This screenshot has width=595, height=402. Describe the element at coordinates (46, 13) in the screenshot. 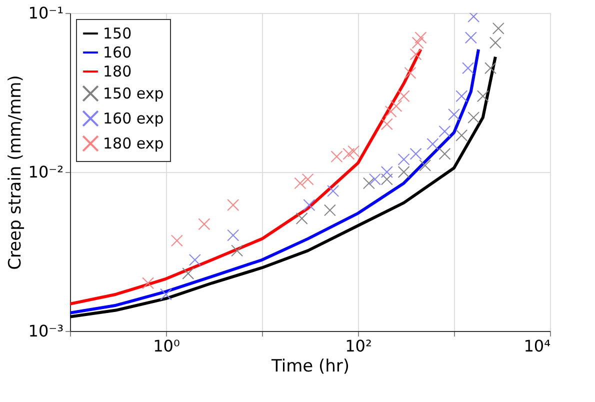

I see `y-tick-label: 10⁻¹` at that location.